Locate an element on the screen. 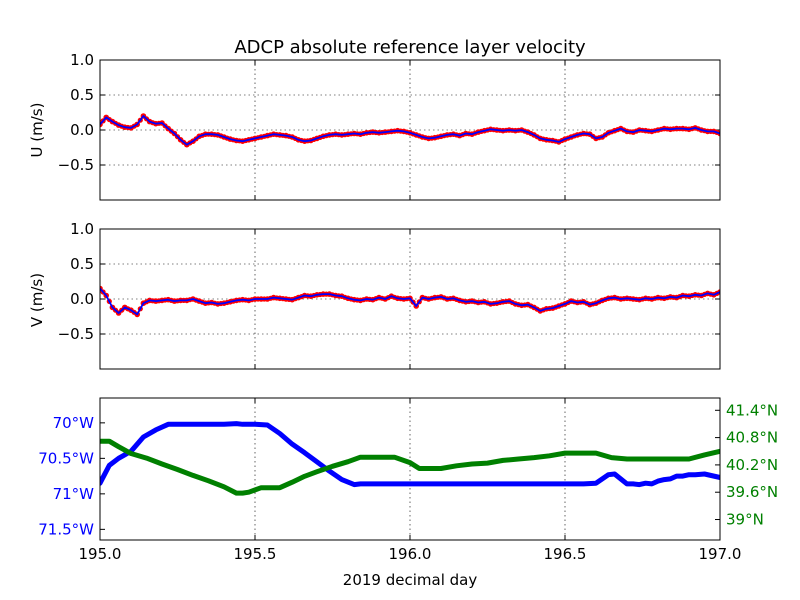  latitude-tick-label: 39.6°N is located at coordinates (752, 492).